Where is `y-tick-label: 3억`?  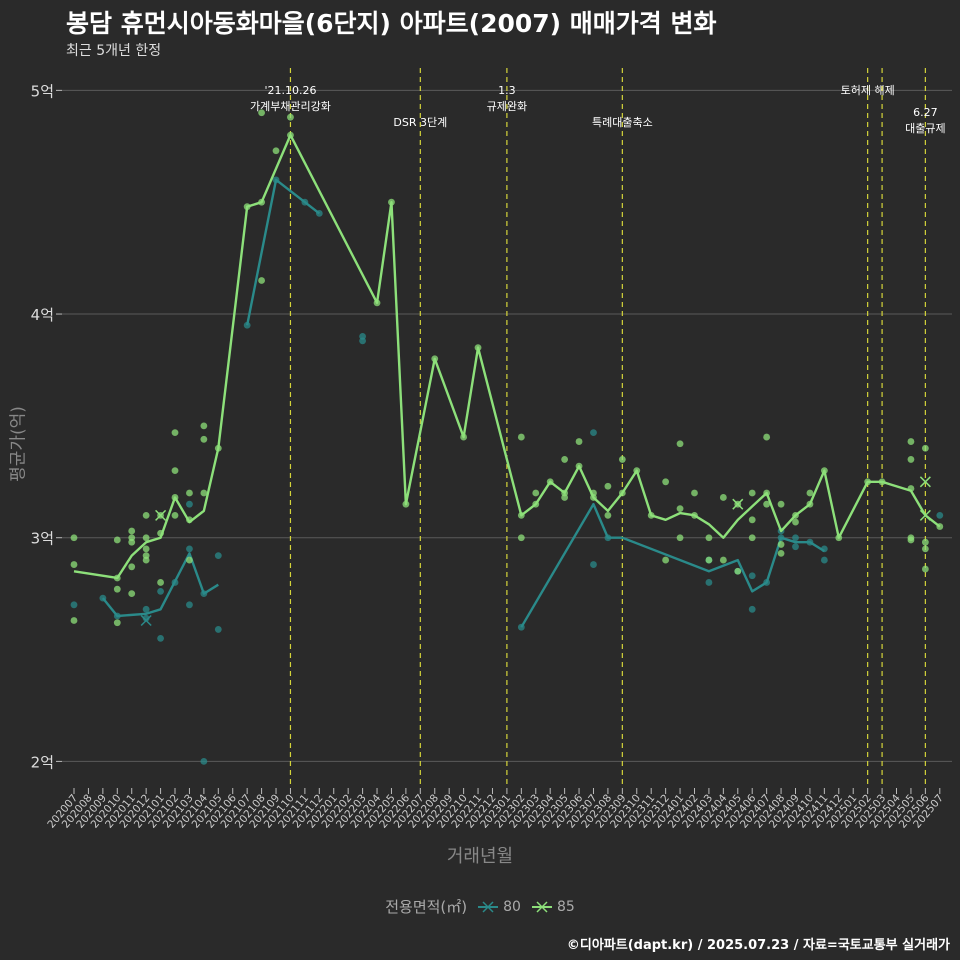 y-tick-label: 3억 is located at coordinates (42, 539).